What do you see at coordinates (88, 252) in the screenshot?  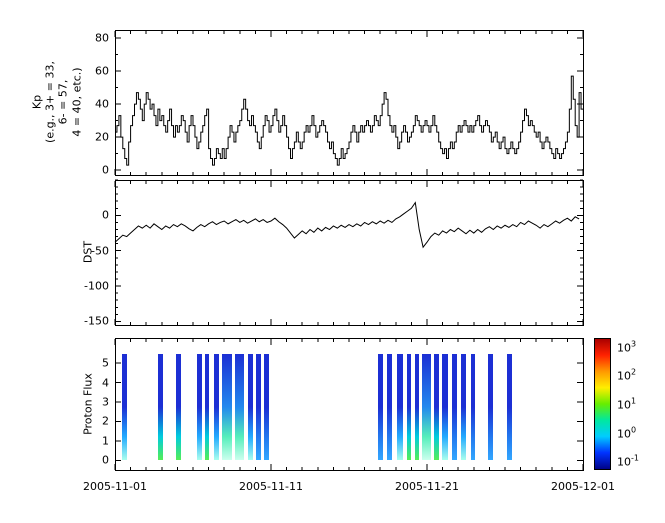 I see `dst-axis-label: DST` at bounding box center [88, 252].